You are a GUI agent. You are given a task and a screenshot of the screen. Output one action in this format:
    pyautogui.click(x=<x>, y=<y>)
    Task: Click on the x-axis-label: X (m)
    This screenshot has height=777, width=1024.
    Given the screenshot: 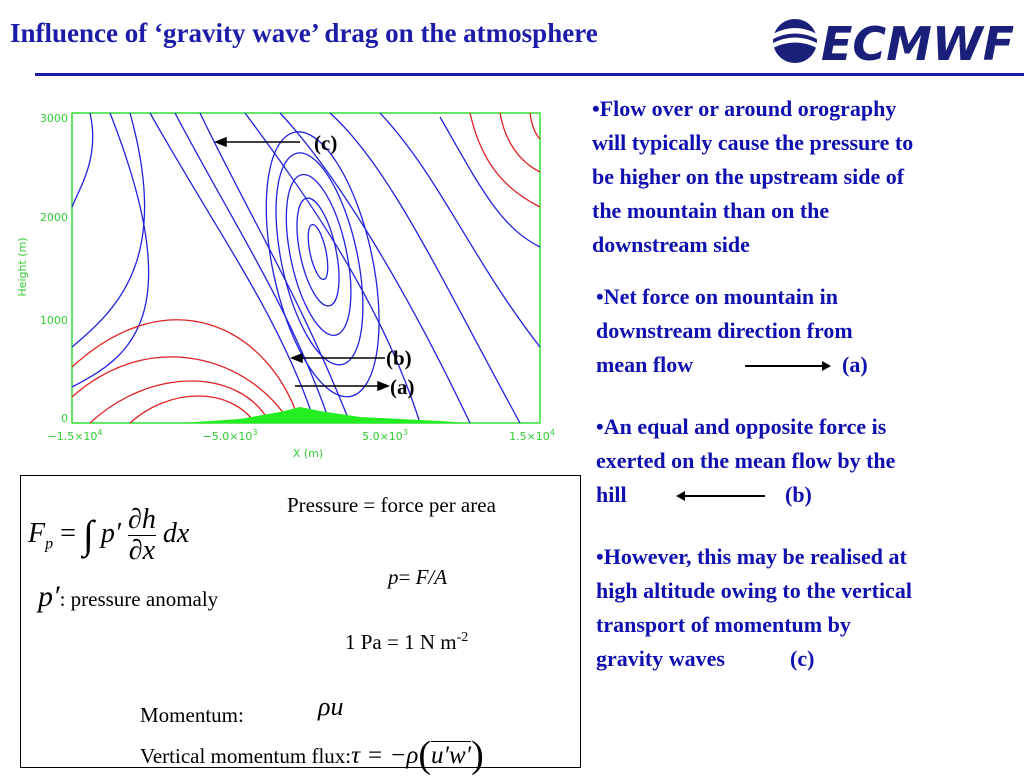 What is the action you would take?
    pyautogui.click(x=308, y=453)
    